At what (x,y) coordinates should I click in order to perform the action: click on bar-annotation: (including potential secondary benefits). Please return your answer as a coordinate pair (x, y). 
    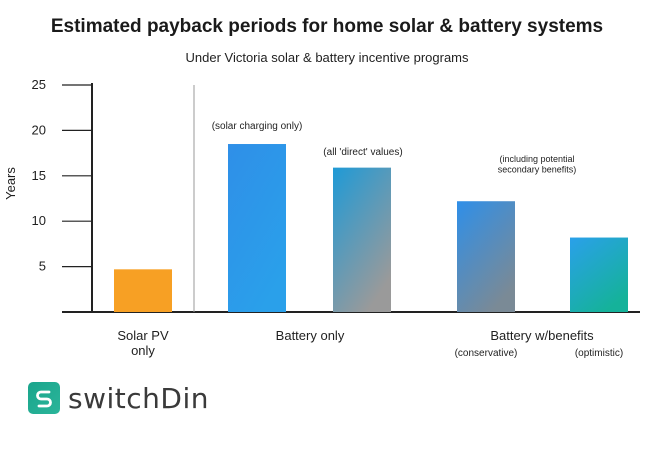
    Looking at the image, I should click on (537, 164).